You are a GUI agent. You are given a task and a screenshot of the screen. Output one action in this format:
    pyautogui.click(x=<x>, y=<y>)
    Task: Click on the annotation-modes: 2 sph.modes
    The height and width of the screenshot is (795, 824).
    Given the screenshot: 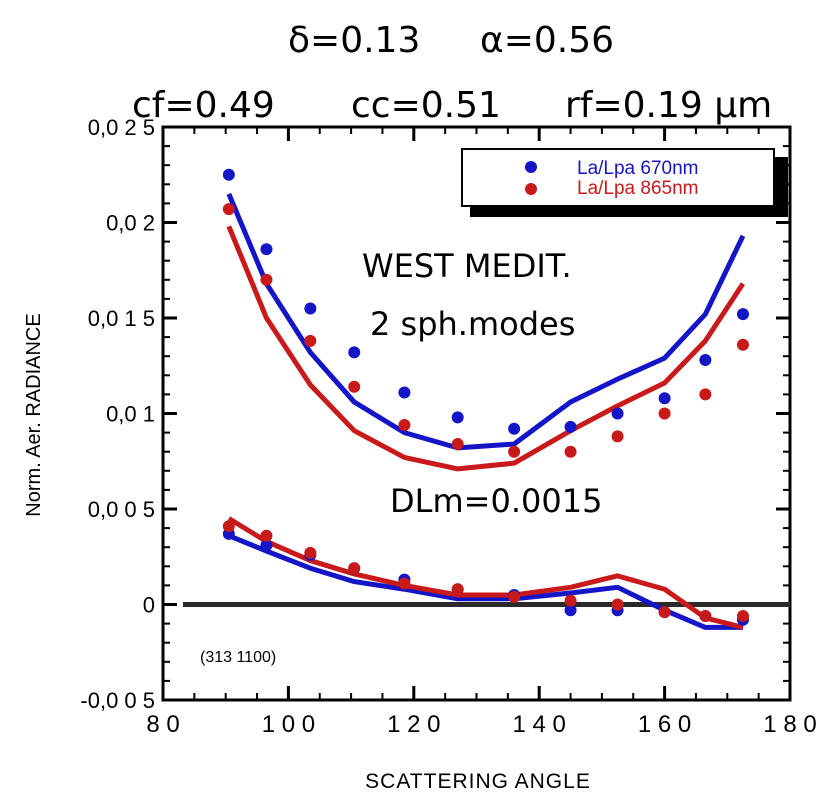 What is the action you would take?
    pyautogui.click(x=472, y=324)
    